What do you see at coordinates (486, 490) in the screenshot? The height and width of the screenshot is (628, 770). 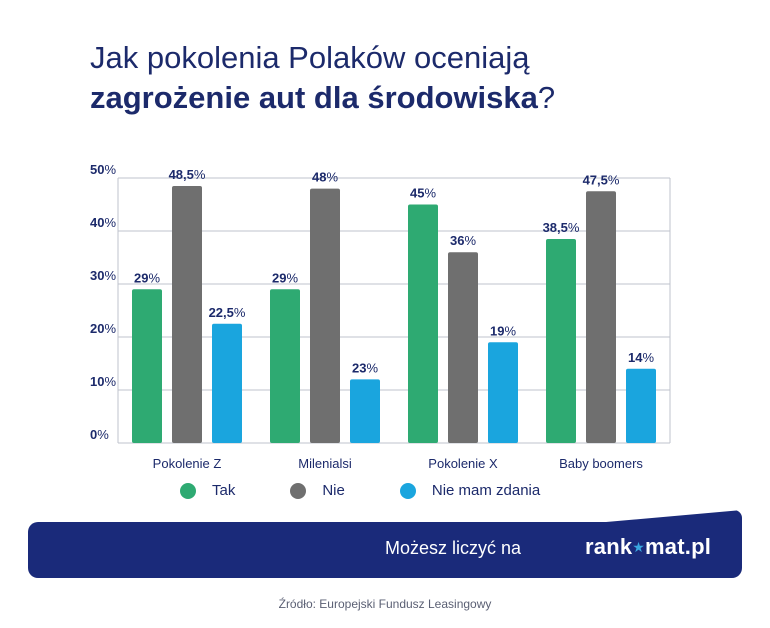 I see `legend-label-nie-mam-zdania: Nie mam zdania` at bounding box center [486, 490].